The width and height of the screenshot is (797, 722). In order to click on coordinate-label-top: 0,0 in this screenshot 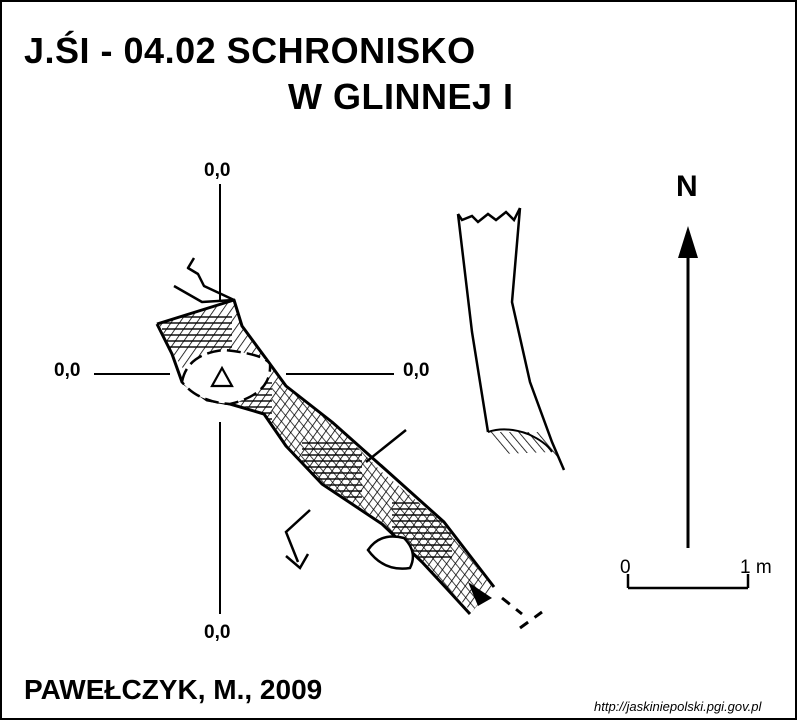, I will do `click(217, 170)`.